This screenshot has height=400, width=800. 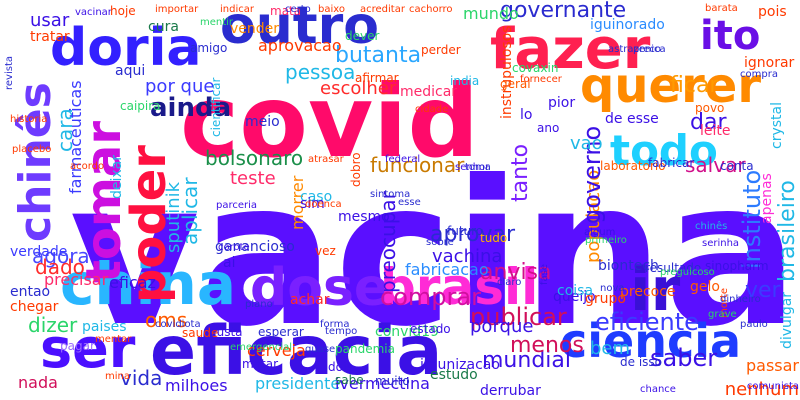 What do you see at coordinates (378, 55) in the screenshot?
I see `cloud-word: butanta` at bounding box center [378, 55].